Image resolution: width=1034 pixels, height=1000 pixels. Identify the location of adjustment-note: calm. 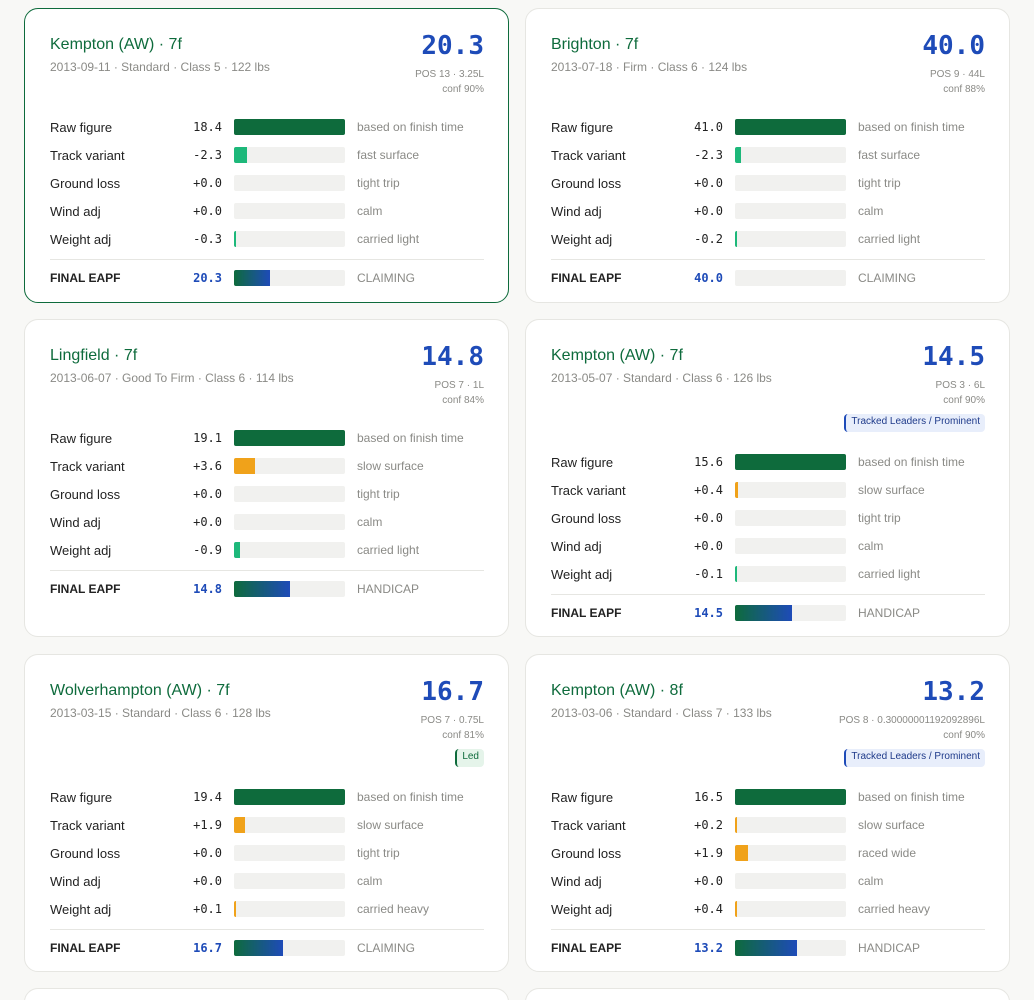
(871, 881).